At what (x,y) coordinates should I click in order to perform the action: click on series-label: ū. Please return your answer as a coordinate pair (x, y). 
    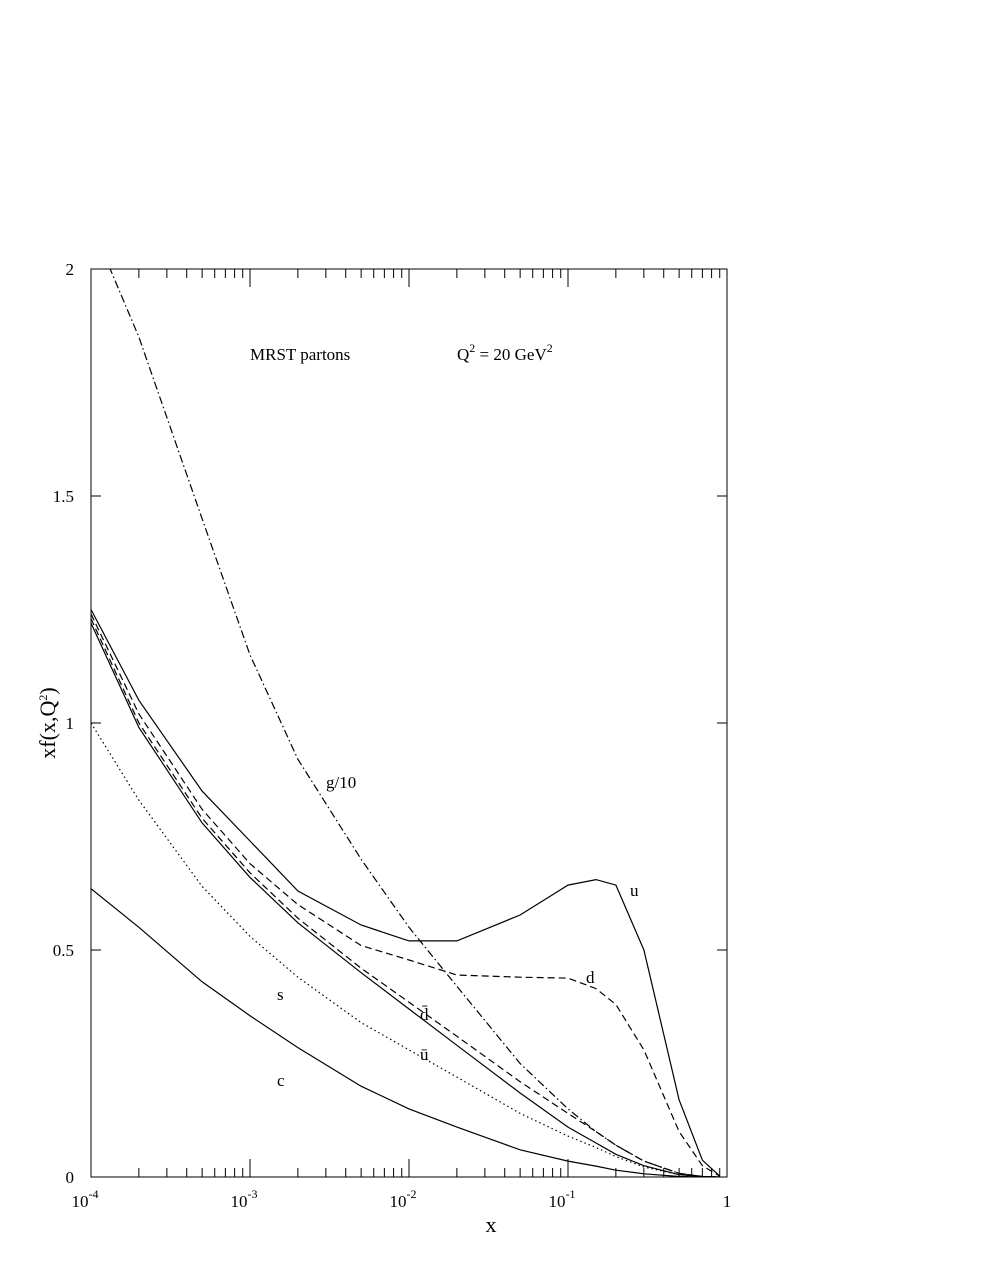
    Looking at the image, I should click on (424, 1054).